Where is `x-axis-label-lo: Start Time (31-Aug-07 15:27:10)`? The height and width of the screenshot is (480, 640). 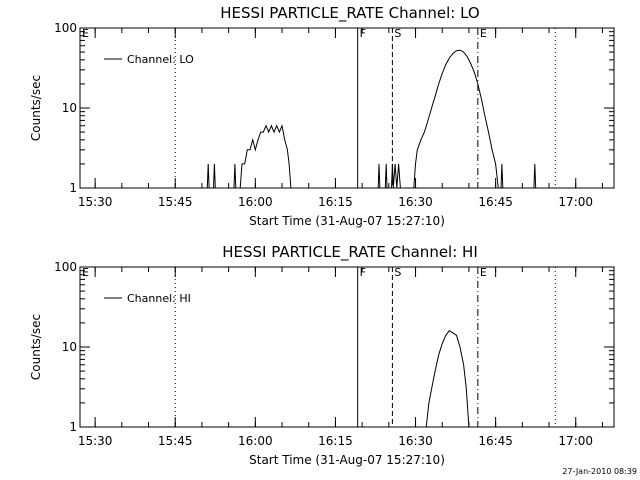 x-axis-label-lo: Start Time (31-Aug-07 15:27:10) is located at coordinates (347, 221).